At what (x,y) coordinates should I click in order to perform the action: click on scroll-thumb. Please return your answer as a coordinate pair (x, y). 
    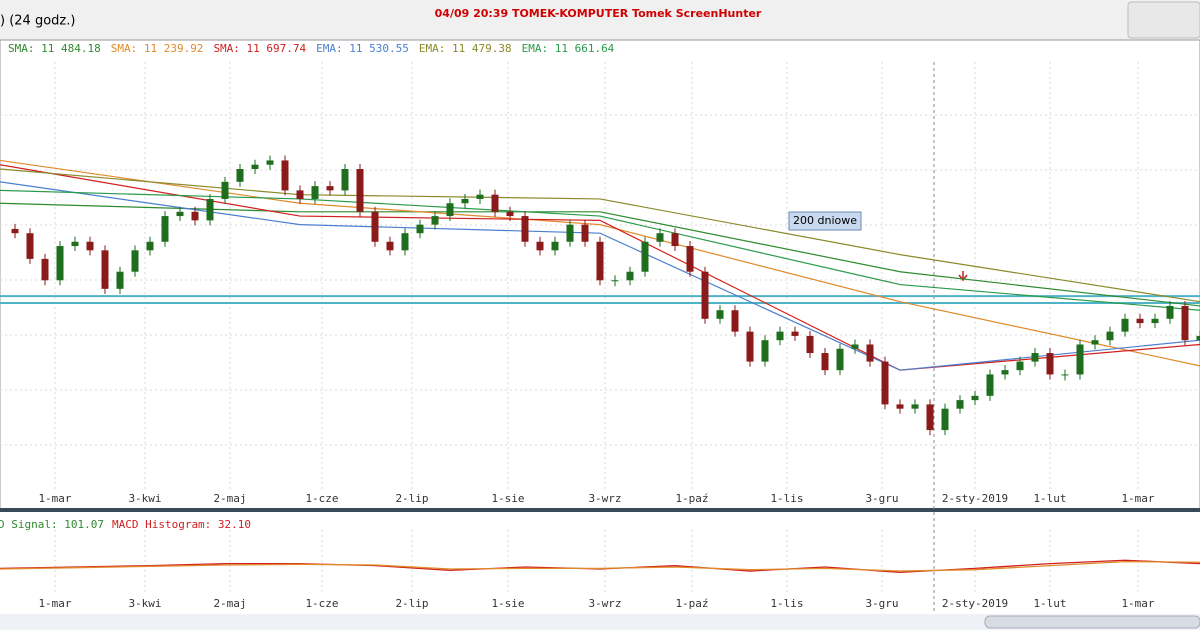
    Looking at the image, I should click on (1092, 622).